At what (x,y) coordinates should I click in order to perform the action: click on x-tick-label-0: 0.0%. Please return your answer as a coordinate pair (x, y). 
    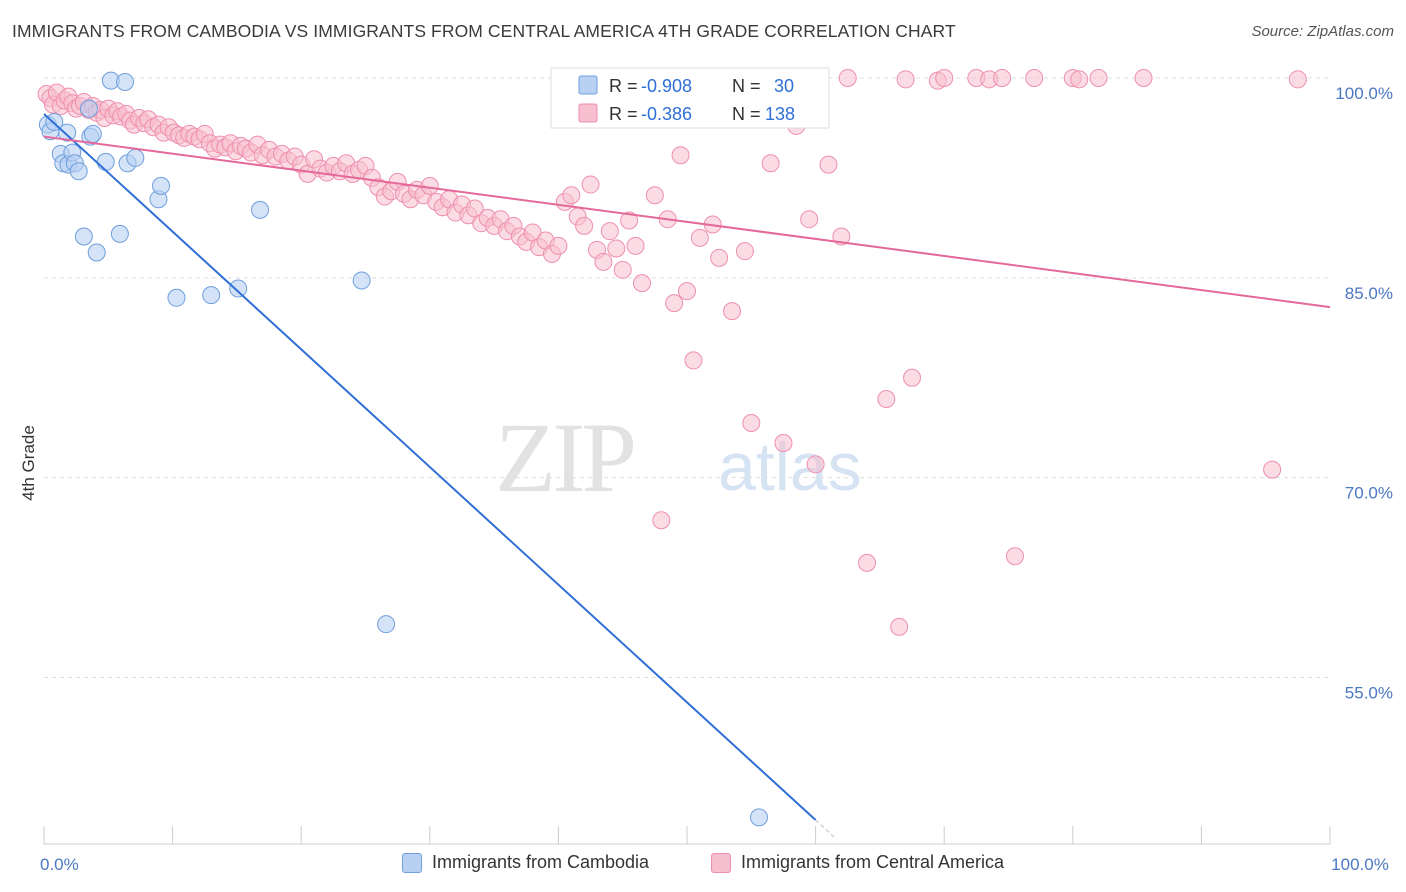
    Looking at the image, I should click on (59, 864).